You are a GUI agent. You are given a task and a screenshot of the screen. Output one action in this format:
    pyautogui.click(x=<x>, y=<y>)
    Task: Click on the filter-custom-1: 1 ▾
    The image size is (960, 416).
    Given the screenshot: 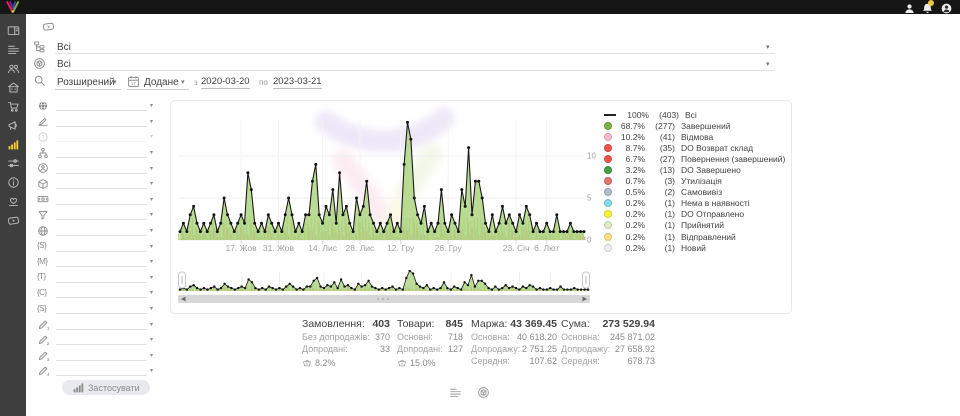 What is the action you would take?
    pyautogui.click(x=93, y=324)
    